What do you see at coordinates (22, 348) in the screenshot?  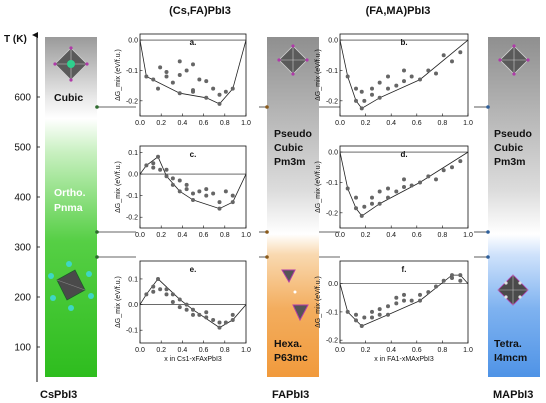 I see `temperature-tick-label: 100` at bounding box center [22, 348].